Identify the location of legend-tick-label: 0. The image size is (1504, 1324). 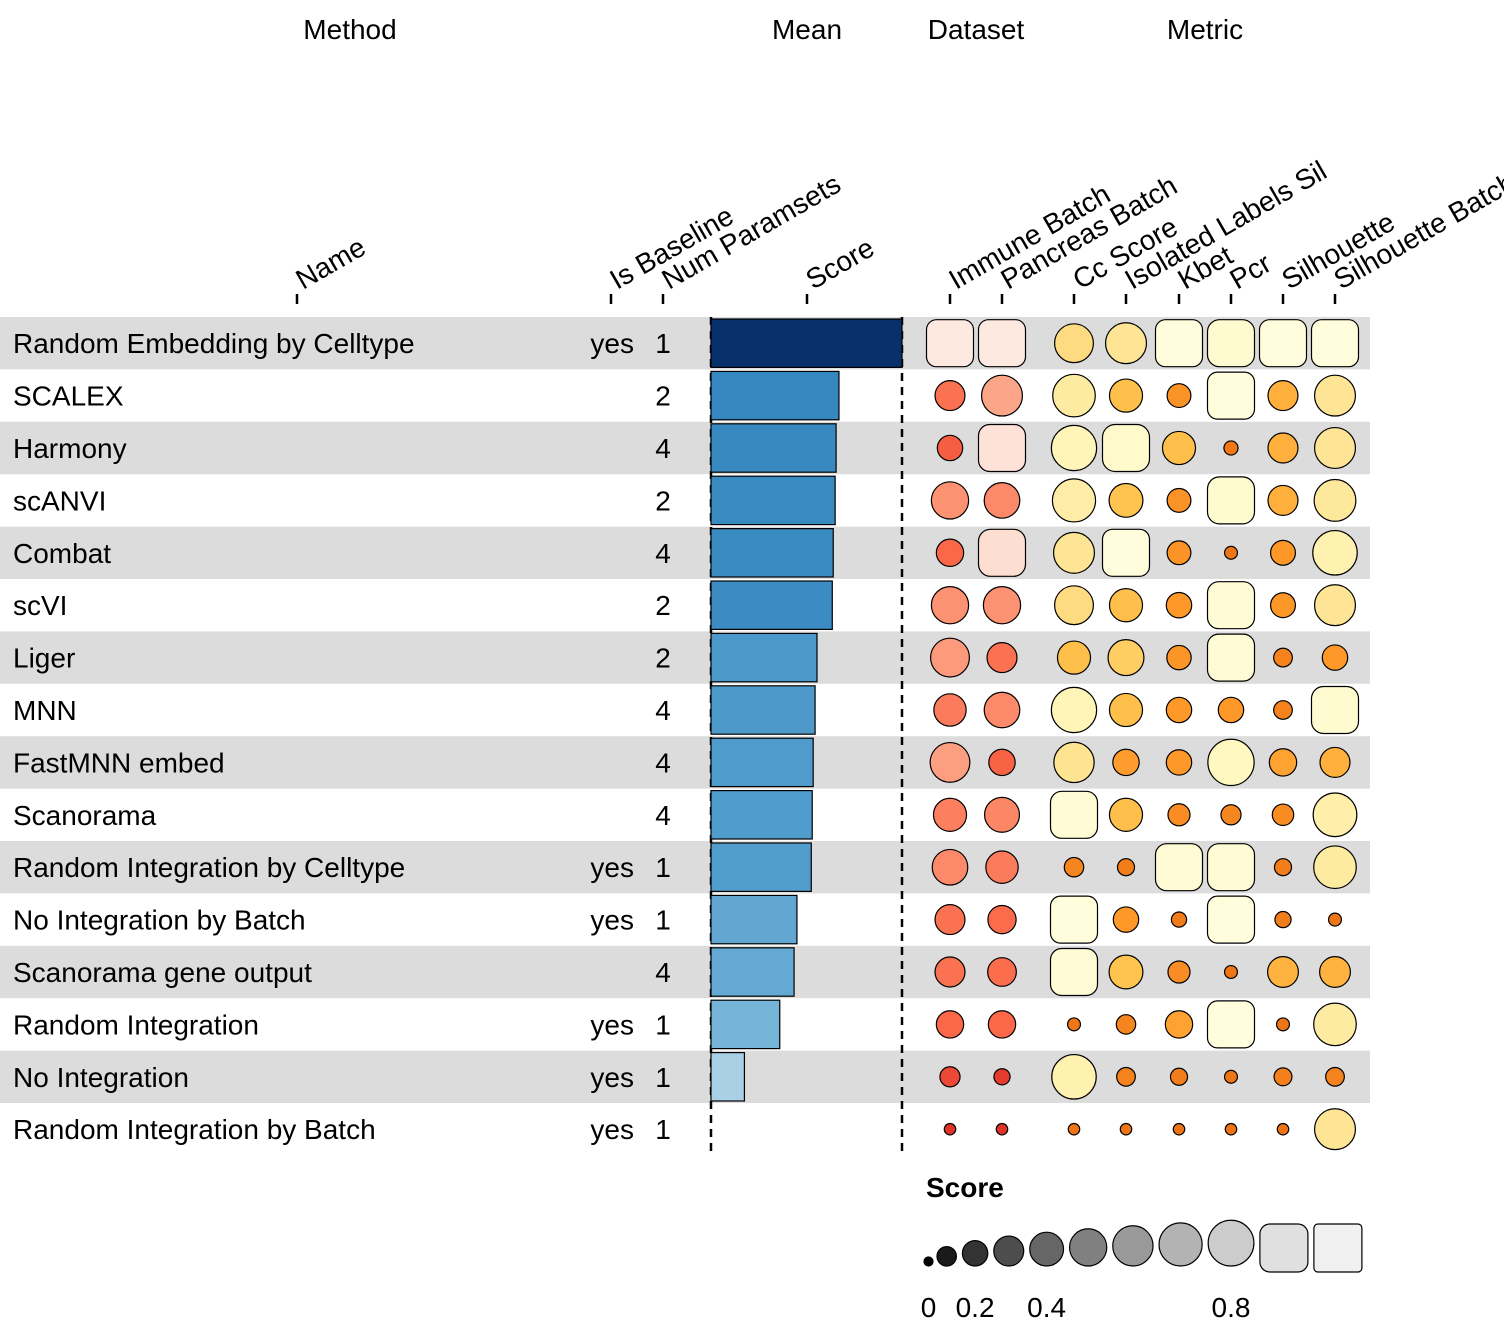
(929, 1307).